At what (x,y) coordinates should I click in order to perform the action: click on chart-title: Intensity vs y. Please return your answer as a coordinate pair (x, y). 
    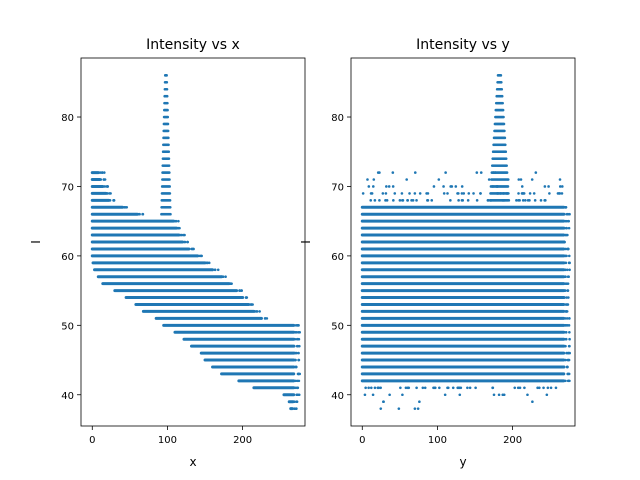
    Looking at the image, I should click on (463, 45).